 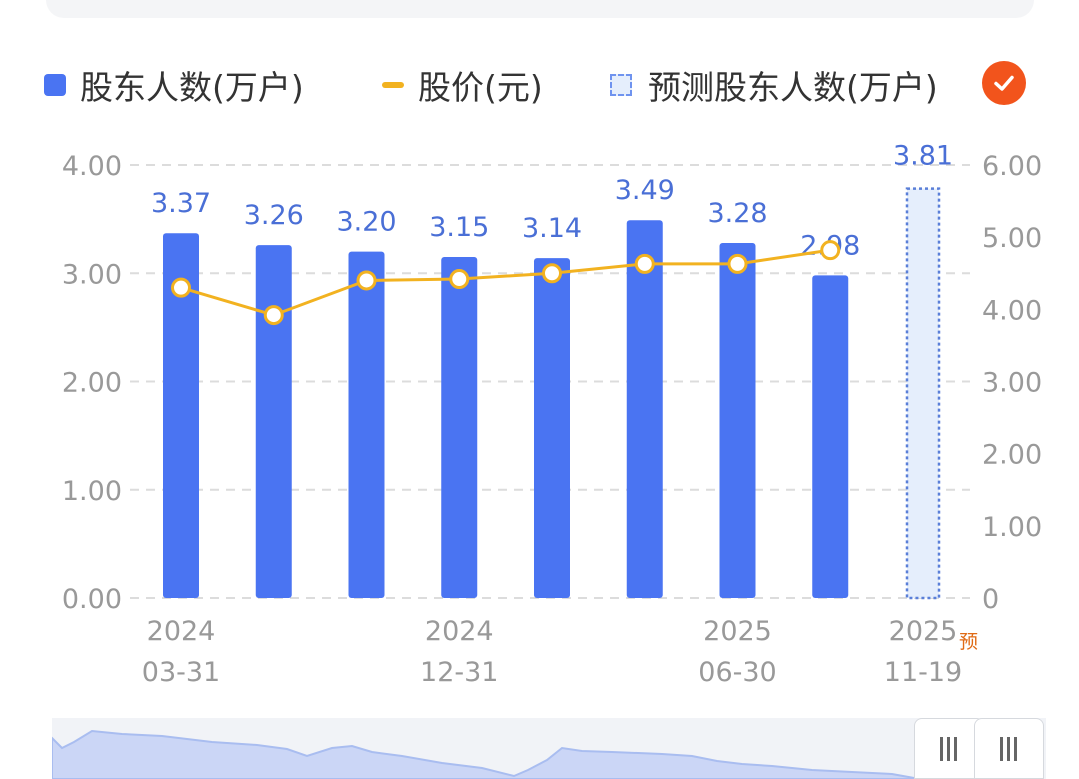 What do you see at coordinates (1012, 310) in the screenshot?
I see `y-right-tick-label: 4.00` at bounding box center [1012, 310].